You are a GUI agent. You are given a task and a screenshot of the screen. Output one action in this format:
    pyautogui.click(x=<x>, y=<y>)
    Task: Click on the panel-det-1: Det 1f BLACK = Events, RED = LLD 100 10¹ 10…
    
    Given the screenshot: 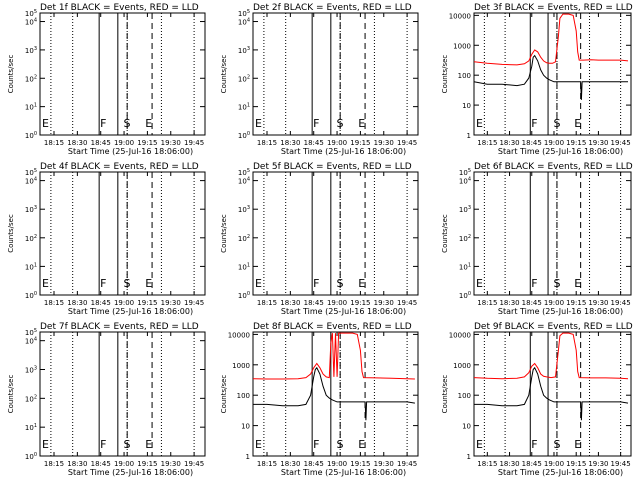 What is the action you would take?
    pyautogui.click(x=106, y=79)
    